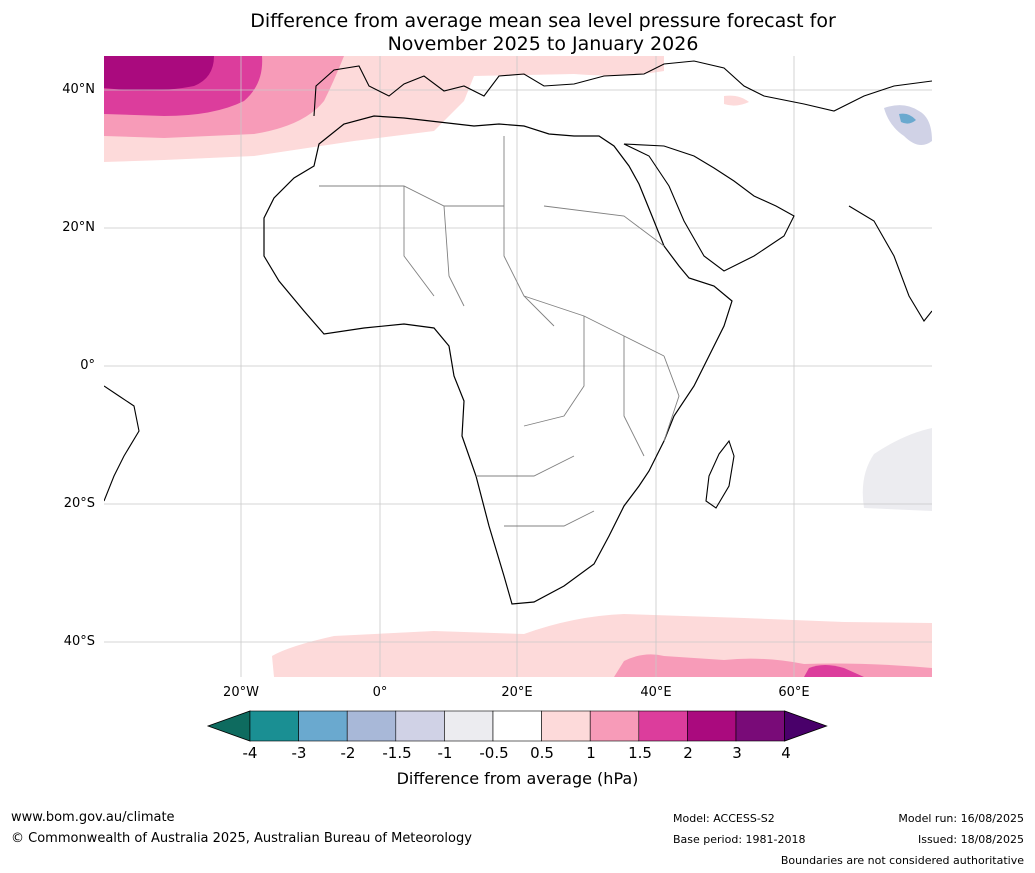  I want to click on colorbar-tick: 0.5, so click(542, 753).